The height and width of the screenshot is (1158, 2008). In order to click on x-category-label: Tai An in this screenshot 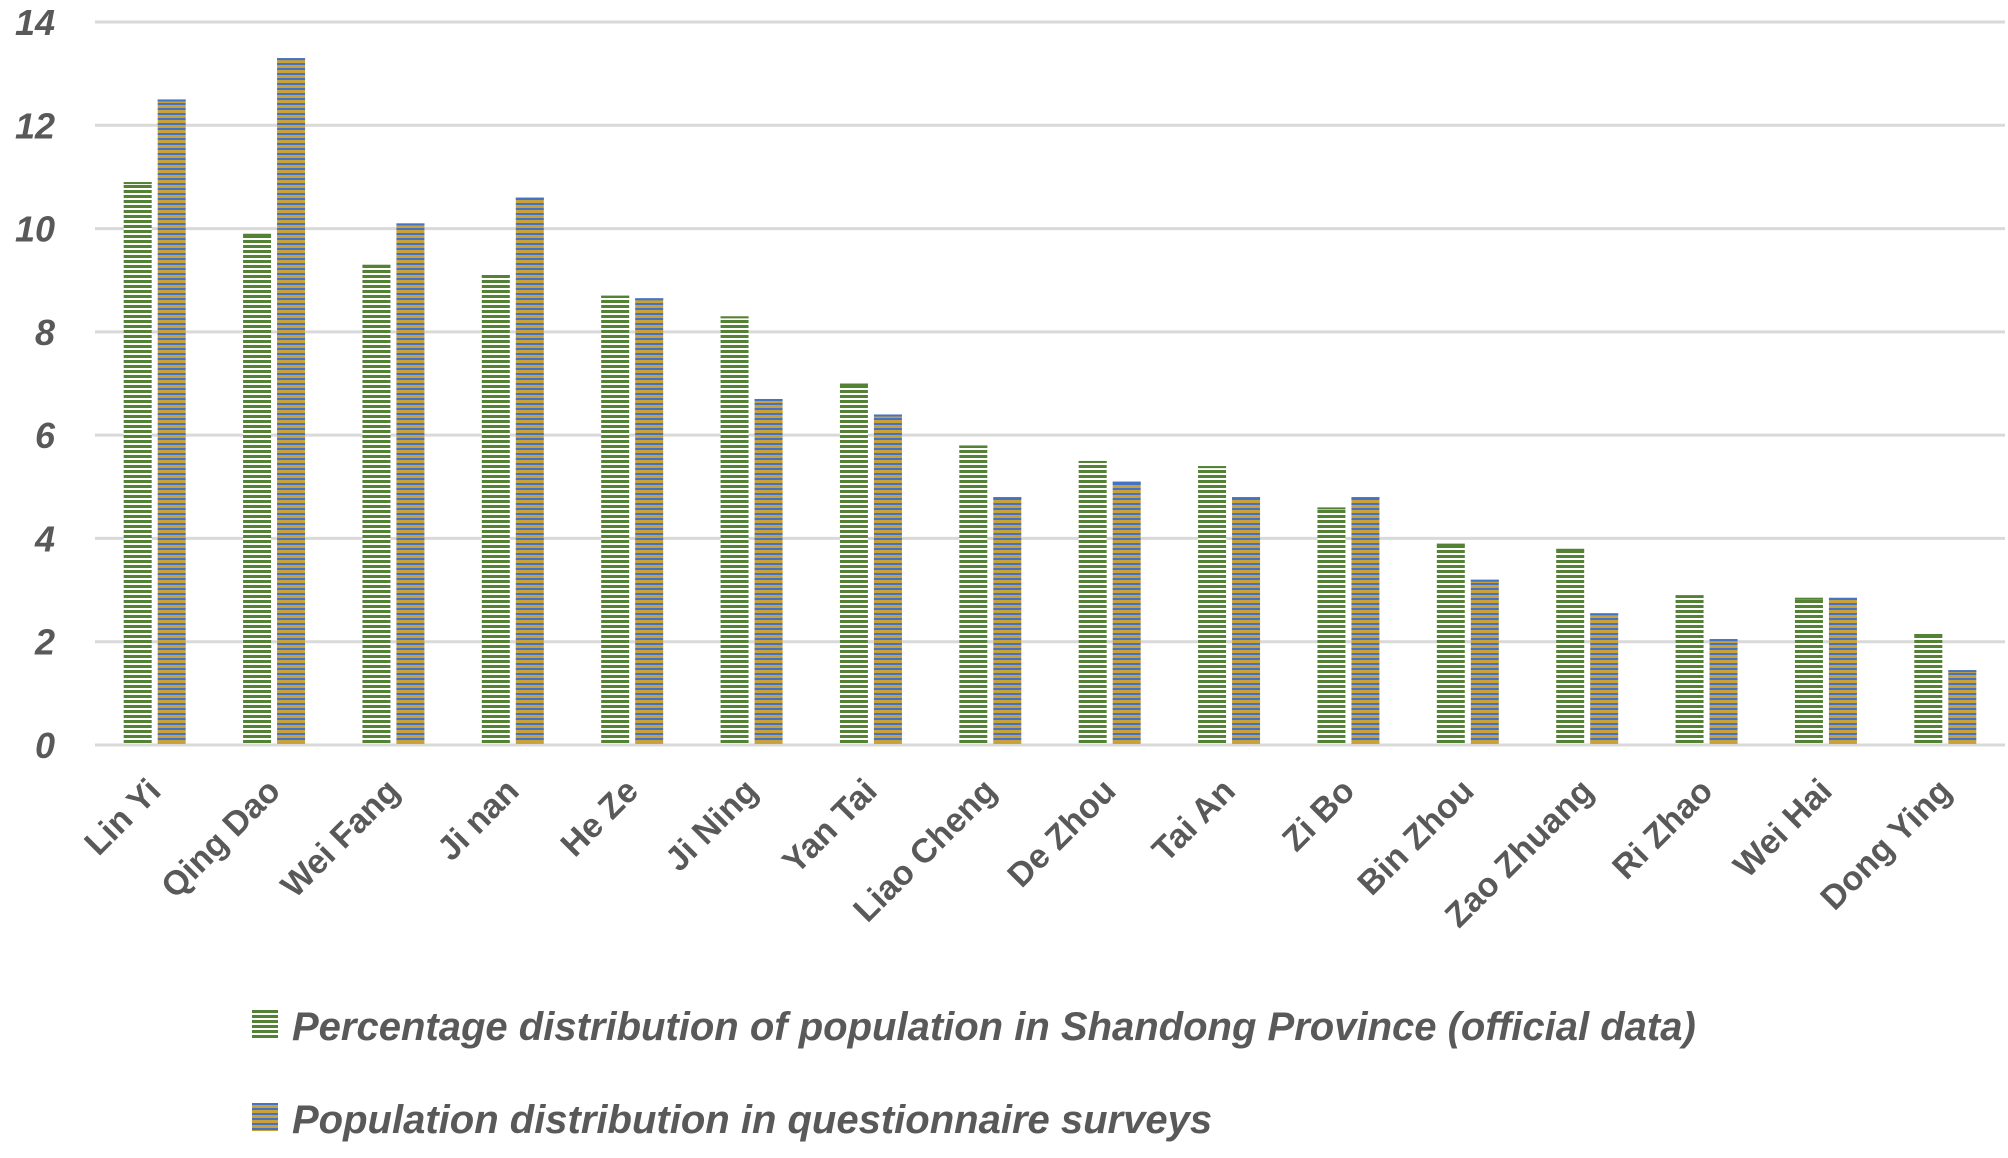, I will do `click(1194, 821)`.